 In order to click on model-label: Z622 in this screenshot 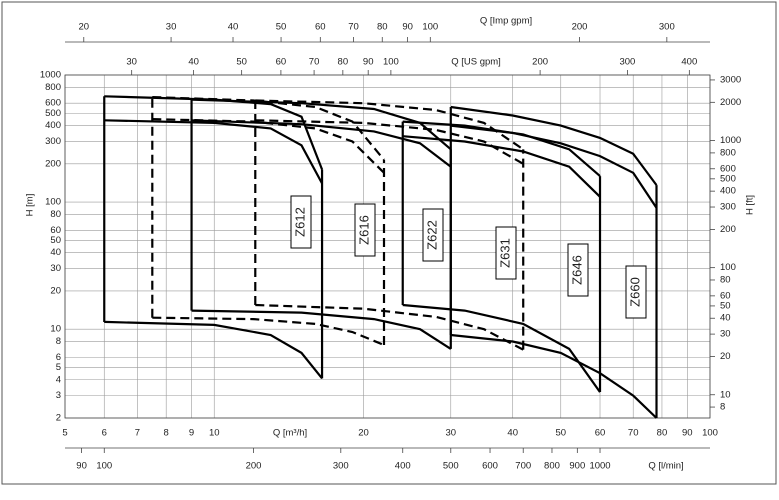, I will do `click(431, 235)`.